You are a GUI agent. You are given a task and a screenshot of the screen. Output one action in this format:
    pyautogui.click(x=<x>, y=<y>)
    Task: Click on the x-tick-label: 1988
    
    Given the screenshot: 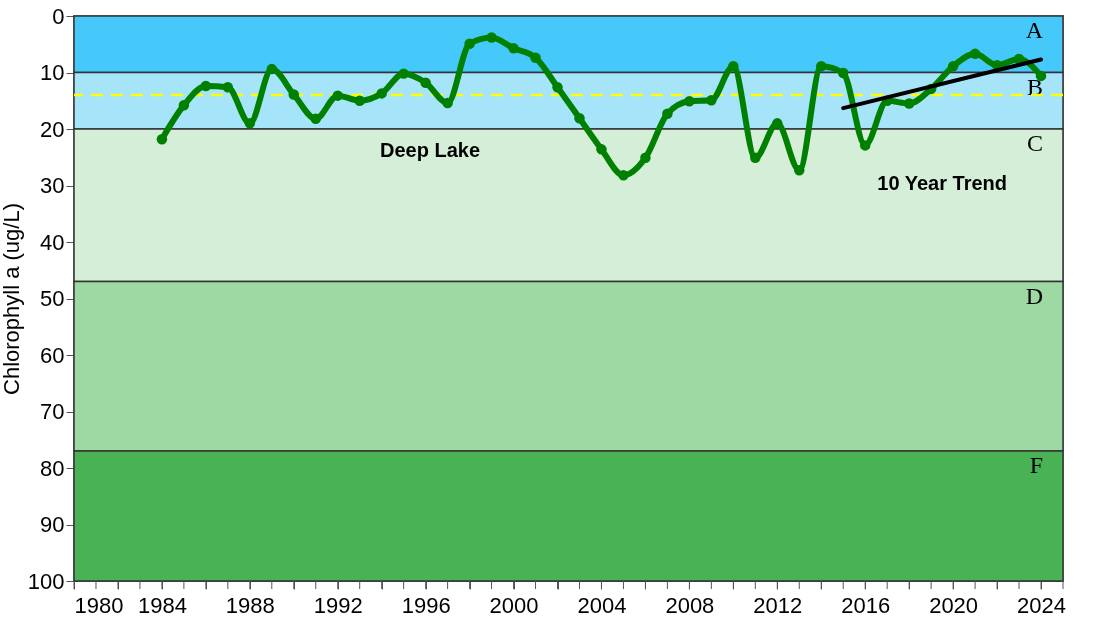 What is the action you would take?
    pyautogui.click(x=250, y=605)
    